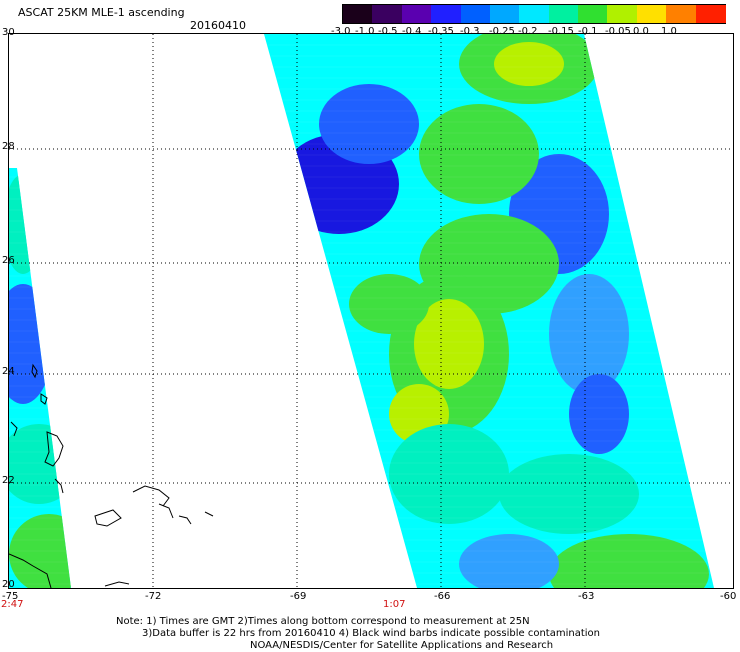 This screenshot has width=740, height=652. Describe the element at coordinates (298, 596) in the screenshot. I see `lon-label: -69` at that location.